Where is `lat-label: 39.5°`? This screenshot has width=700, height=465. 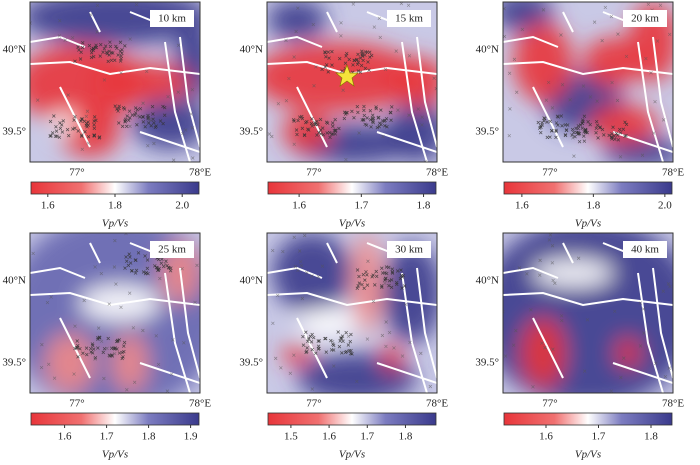 lat-label: 39.5° is located at coordinates (14, 132).